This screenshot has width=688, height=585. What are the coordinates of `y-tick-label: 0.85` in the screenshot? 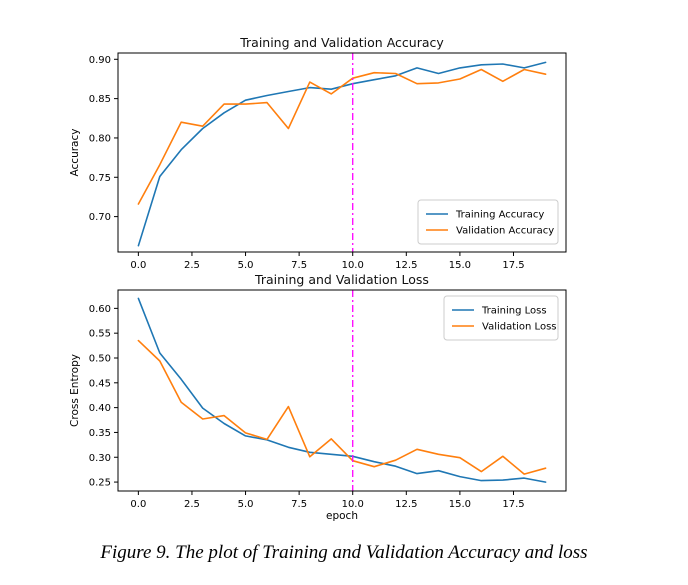 It's located at (100, 99).